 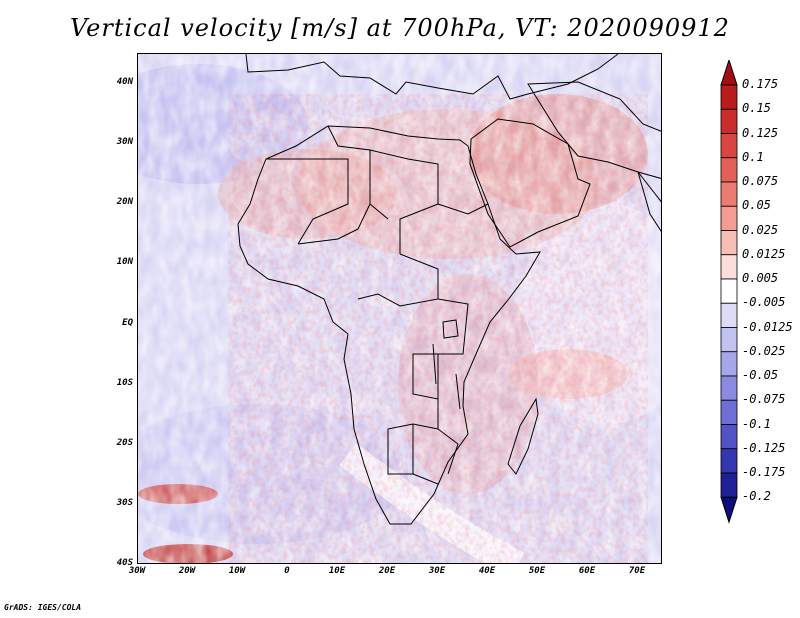 What do you see at coordinates (756, 423) in the screenshot?
I see `colorbar-level-label: -0.1` at bounding box center [756, 423].